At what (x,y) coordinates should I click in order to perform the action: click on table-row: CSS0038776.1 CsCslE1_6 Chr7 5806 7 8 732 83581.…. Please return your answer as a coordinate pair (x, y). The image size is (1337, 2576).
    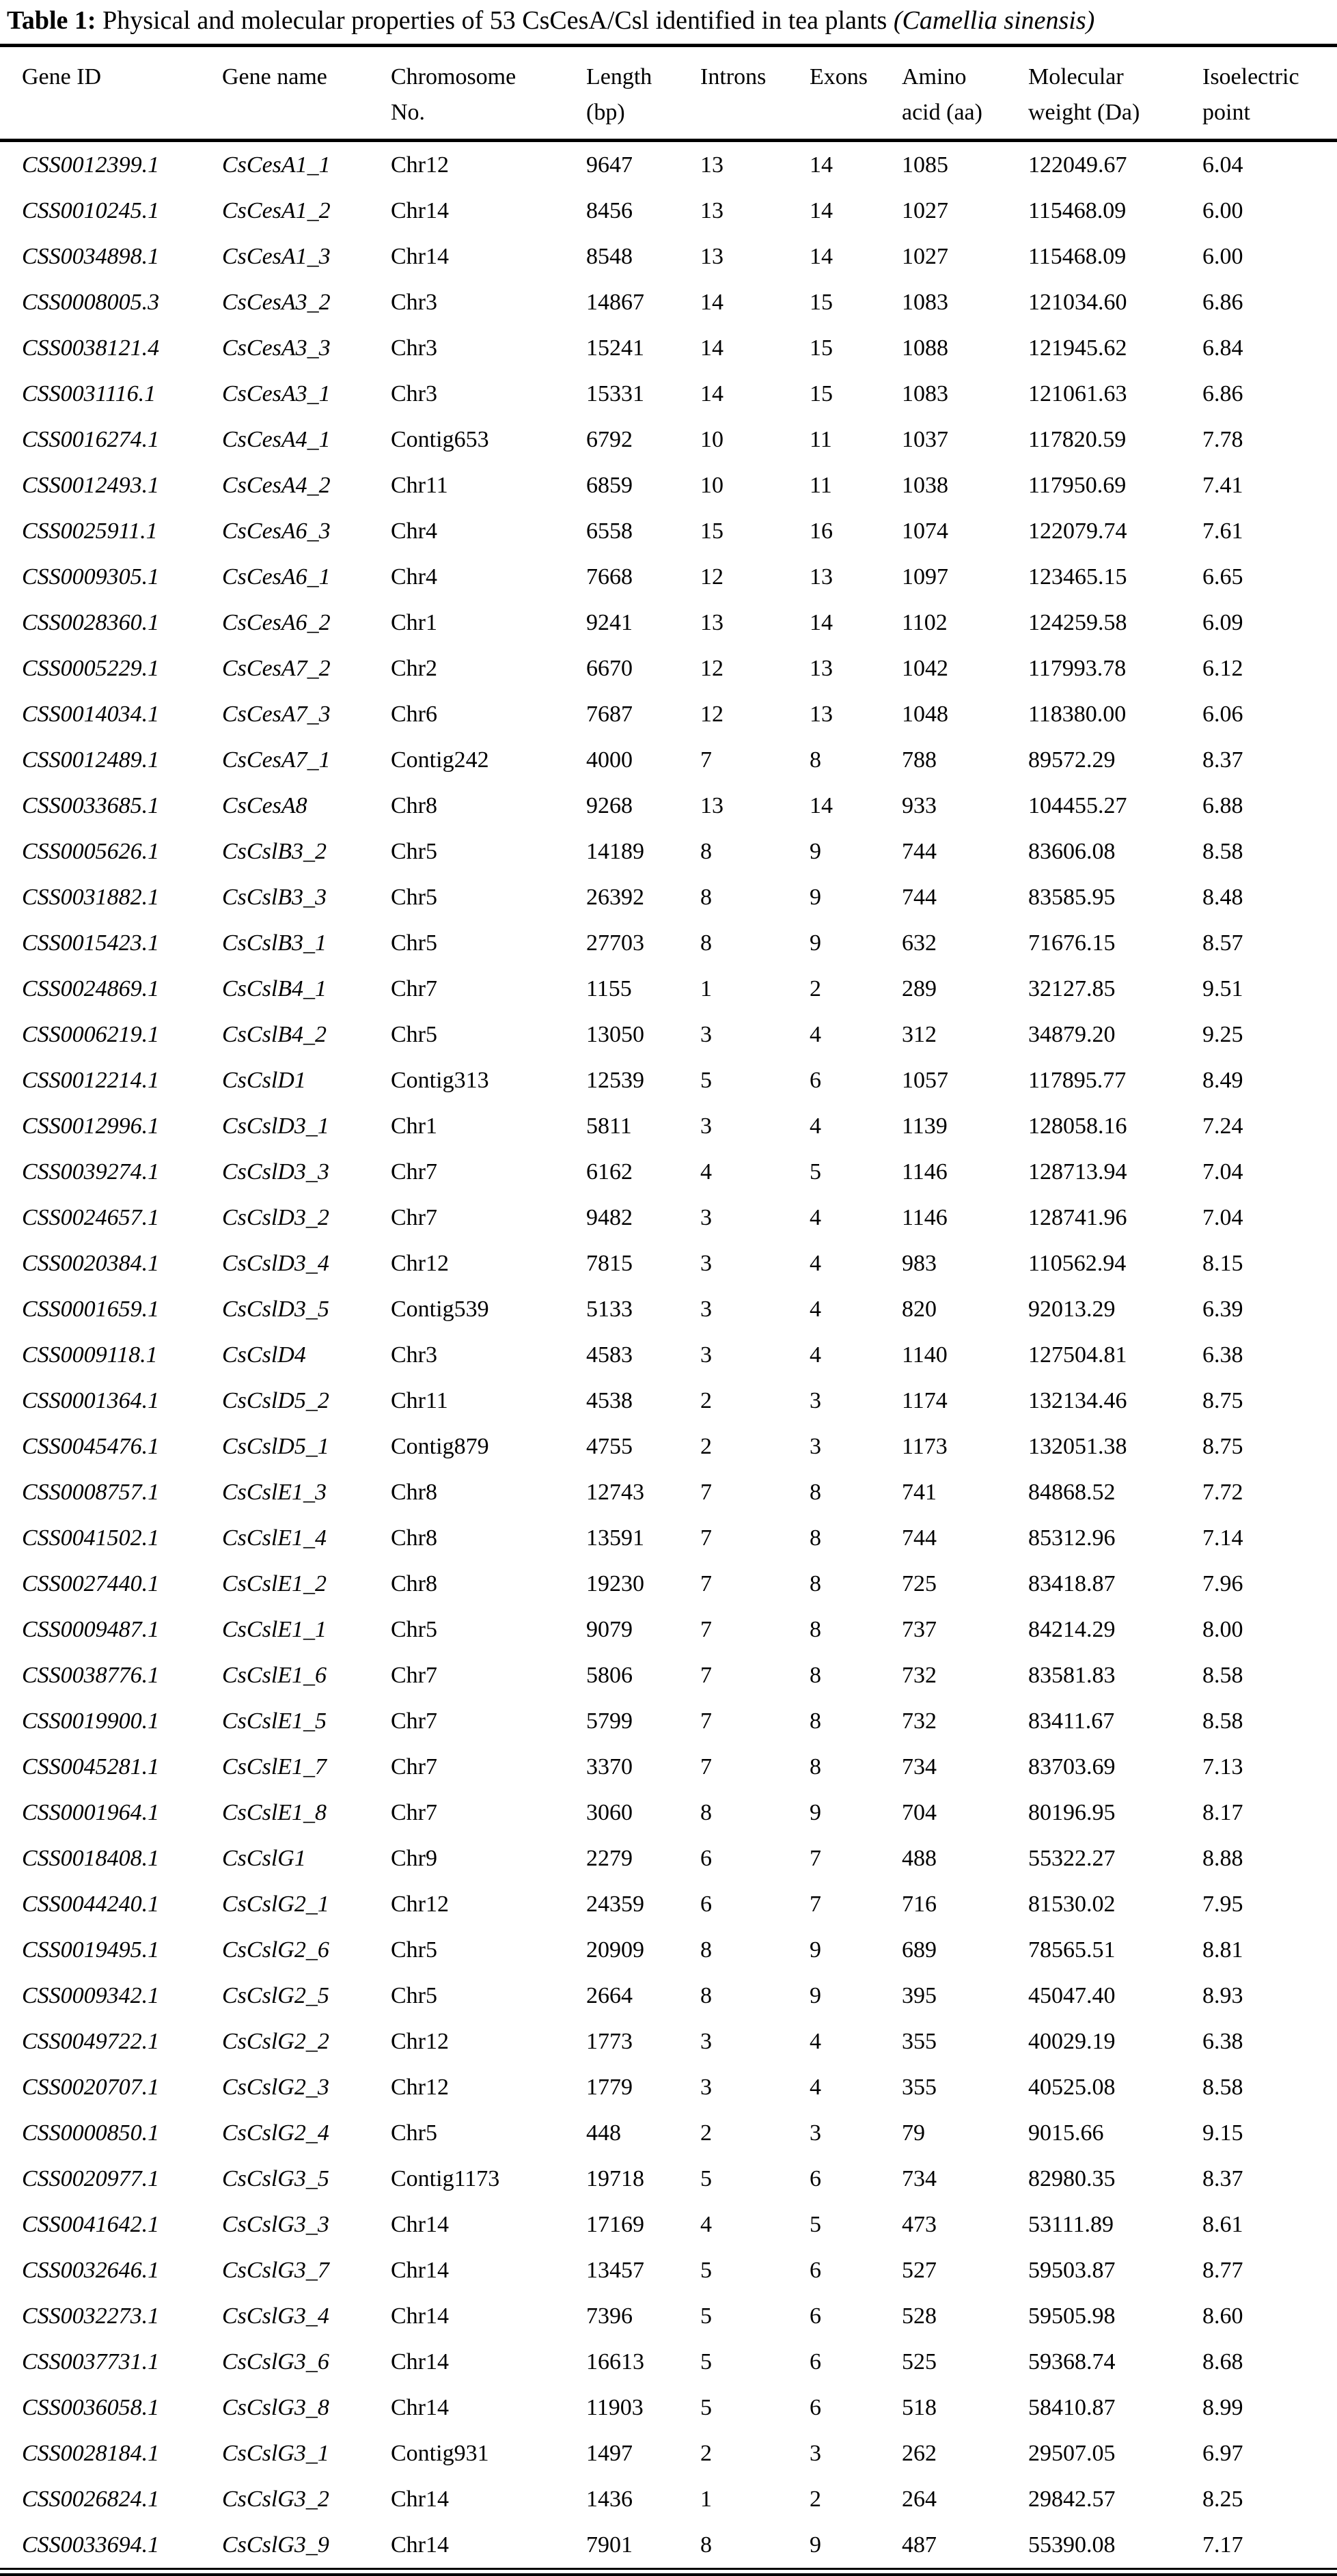
    Looking at the image, I should click on (668, 1675).